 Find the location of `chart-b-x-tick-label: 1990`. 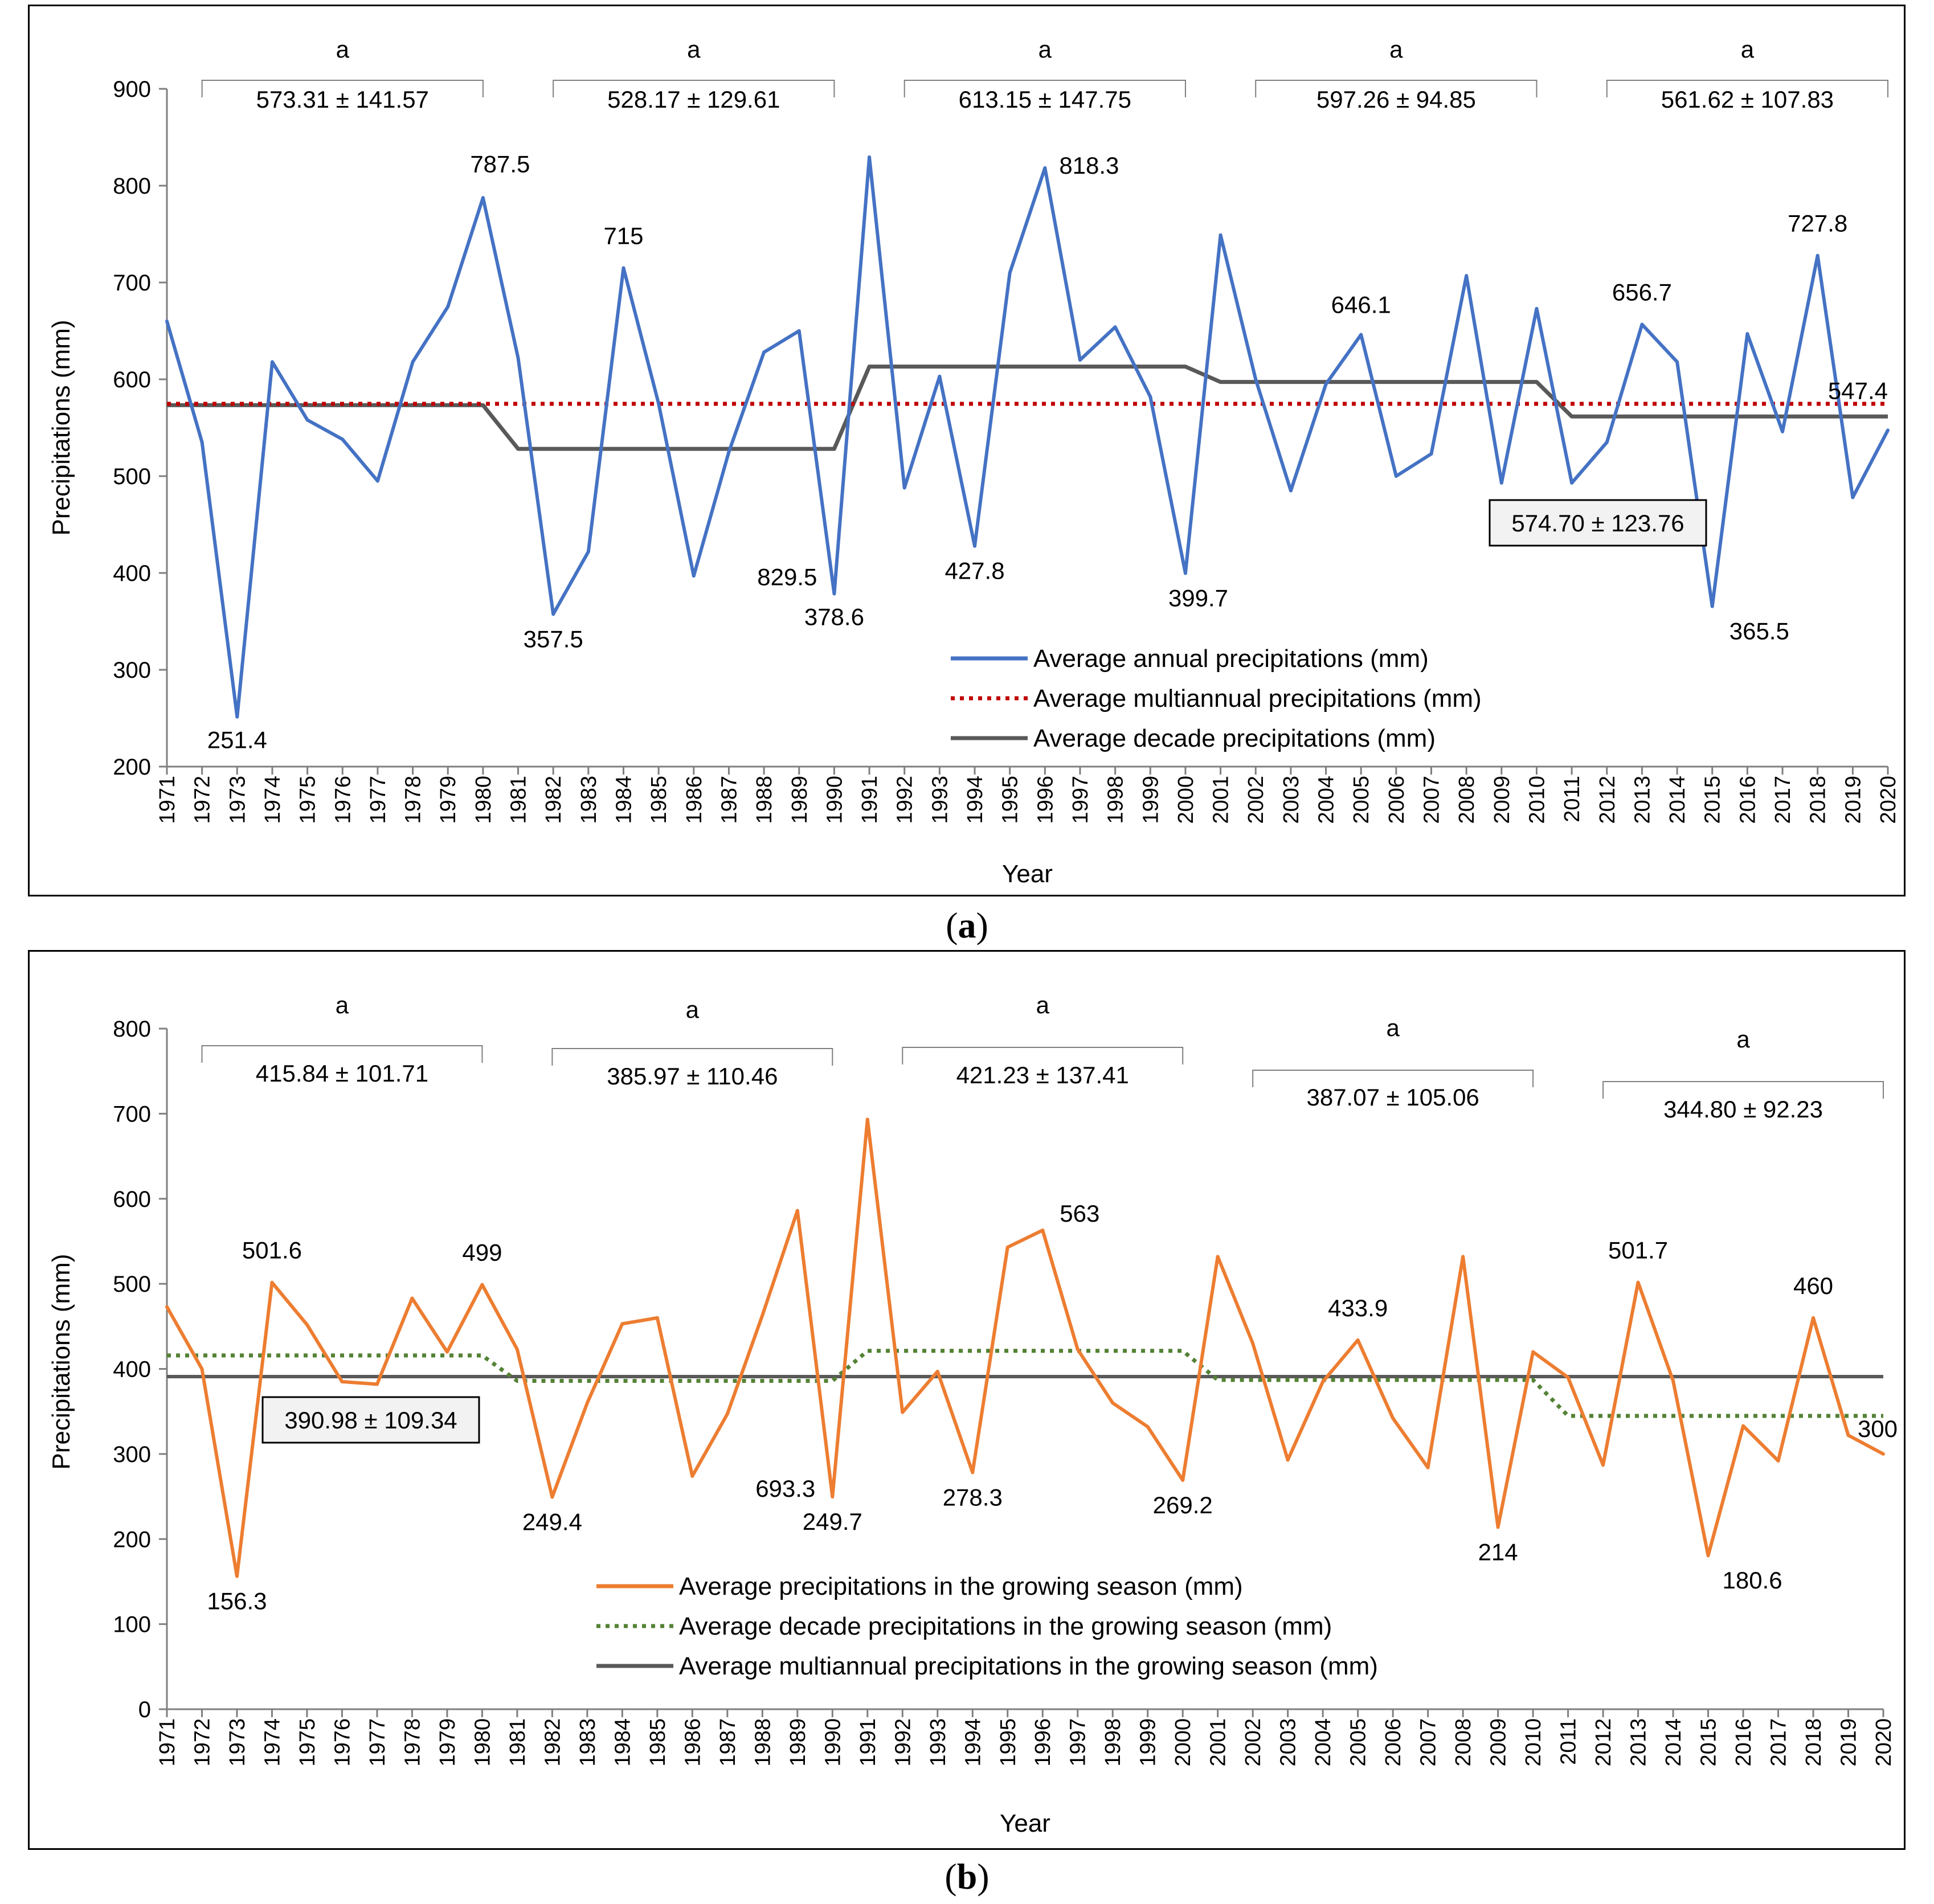

chart-b-x-tick-label: 1990 is located at coordinates (833, 1742).